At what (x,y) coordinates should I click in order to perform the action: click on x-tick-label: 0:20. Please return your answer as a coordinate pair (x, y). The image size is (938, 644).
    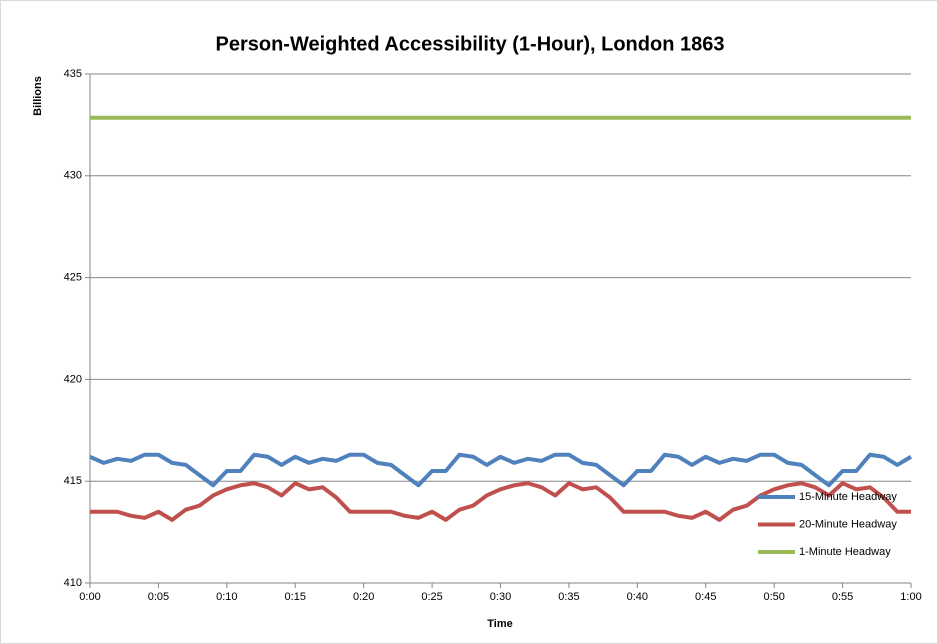
    Looking at the image, I should click on (363, 597).